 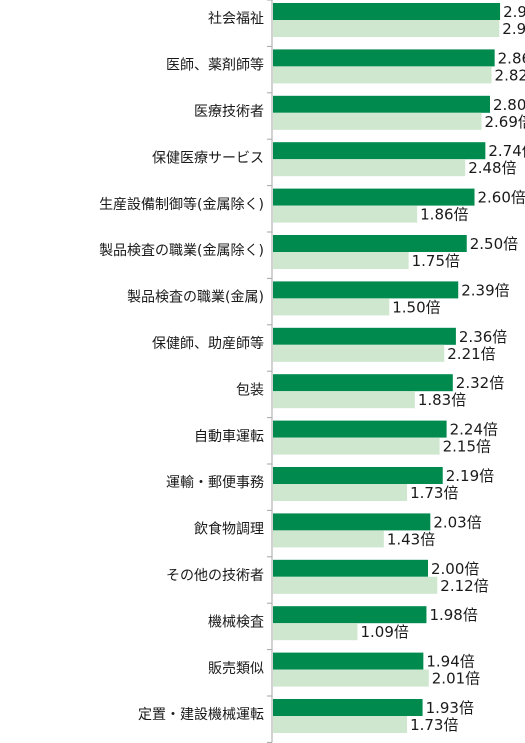 I want to click on category-label: 保健師、助産師等, so click(x=208, y=343).